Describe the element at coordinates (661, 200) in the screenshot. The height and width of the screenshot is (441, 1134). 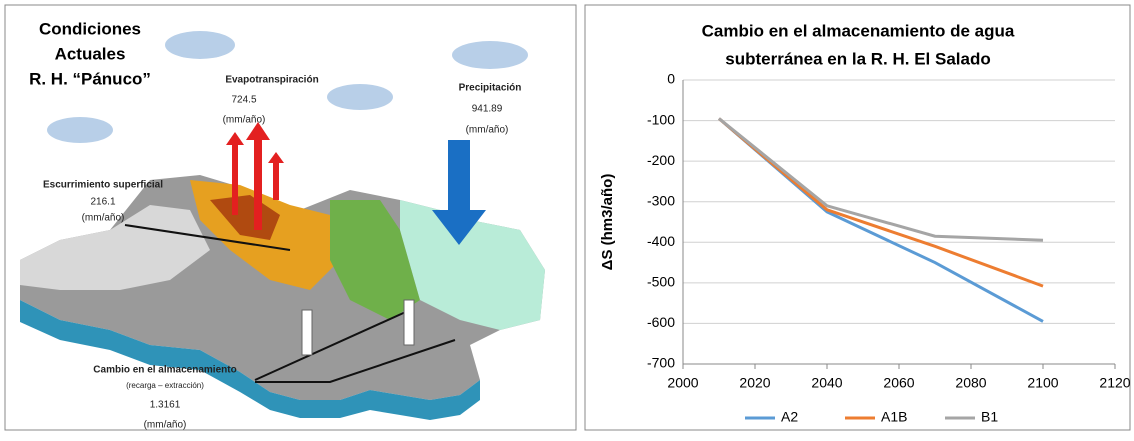
I see `y-tick-label: -300` at that location.